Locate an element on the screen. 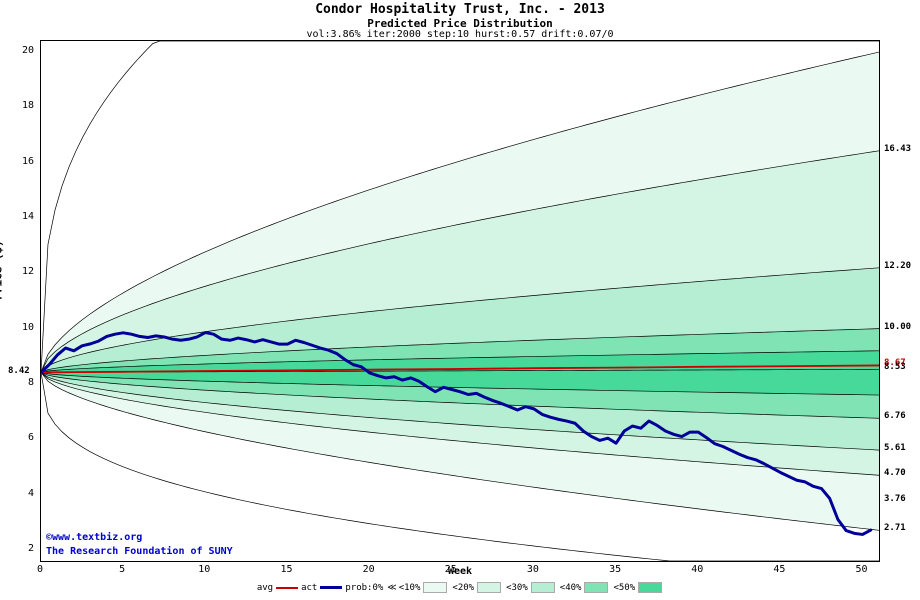  legend-band-30-label: <30% is located at coordinates (517, 587).